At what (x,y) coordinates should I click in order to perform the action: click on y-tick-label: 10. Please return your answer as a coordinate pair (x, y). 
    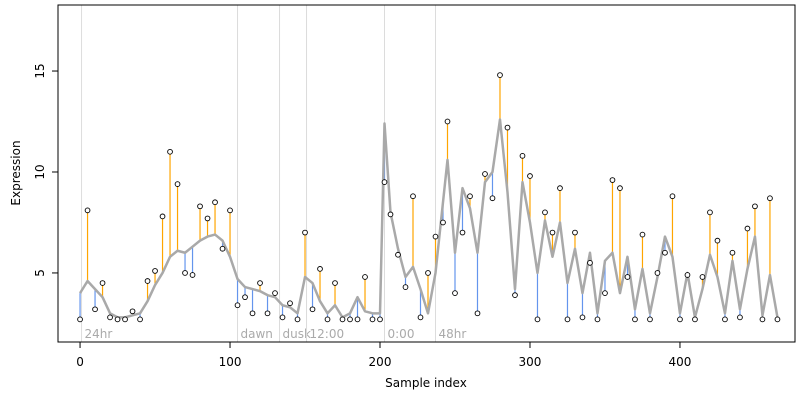
    Looking at the image, I should click on (40, 171).